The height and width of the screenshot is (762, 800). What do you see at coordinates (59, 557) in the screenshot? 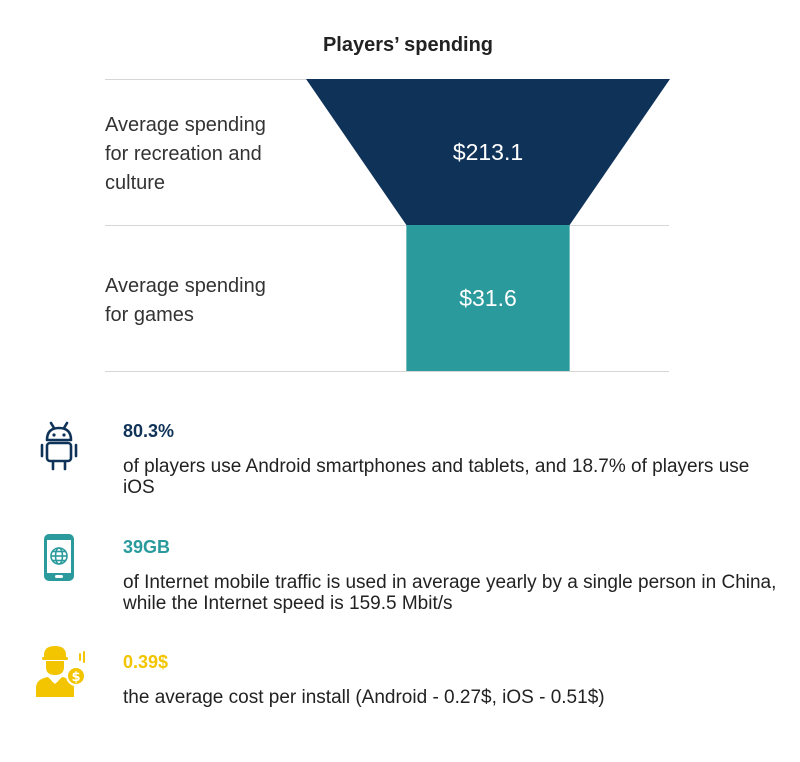
I see `smartphone-globe-icon` at bounding box center [59, 557].